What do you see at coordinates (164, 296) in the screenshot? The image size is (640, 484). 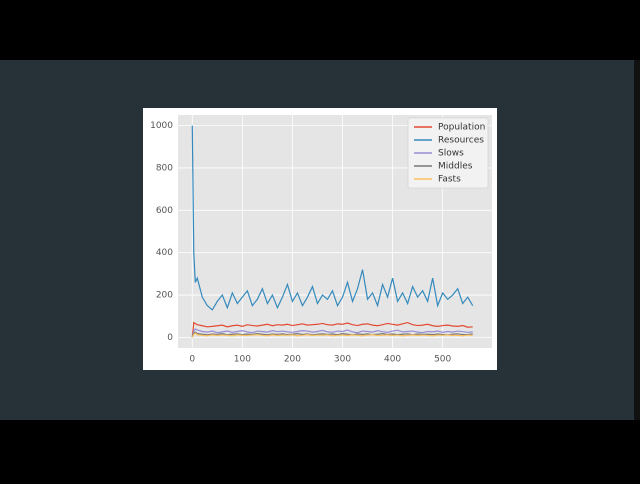 I see `y-tick-label: 200` at bounding box center [164, 296].